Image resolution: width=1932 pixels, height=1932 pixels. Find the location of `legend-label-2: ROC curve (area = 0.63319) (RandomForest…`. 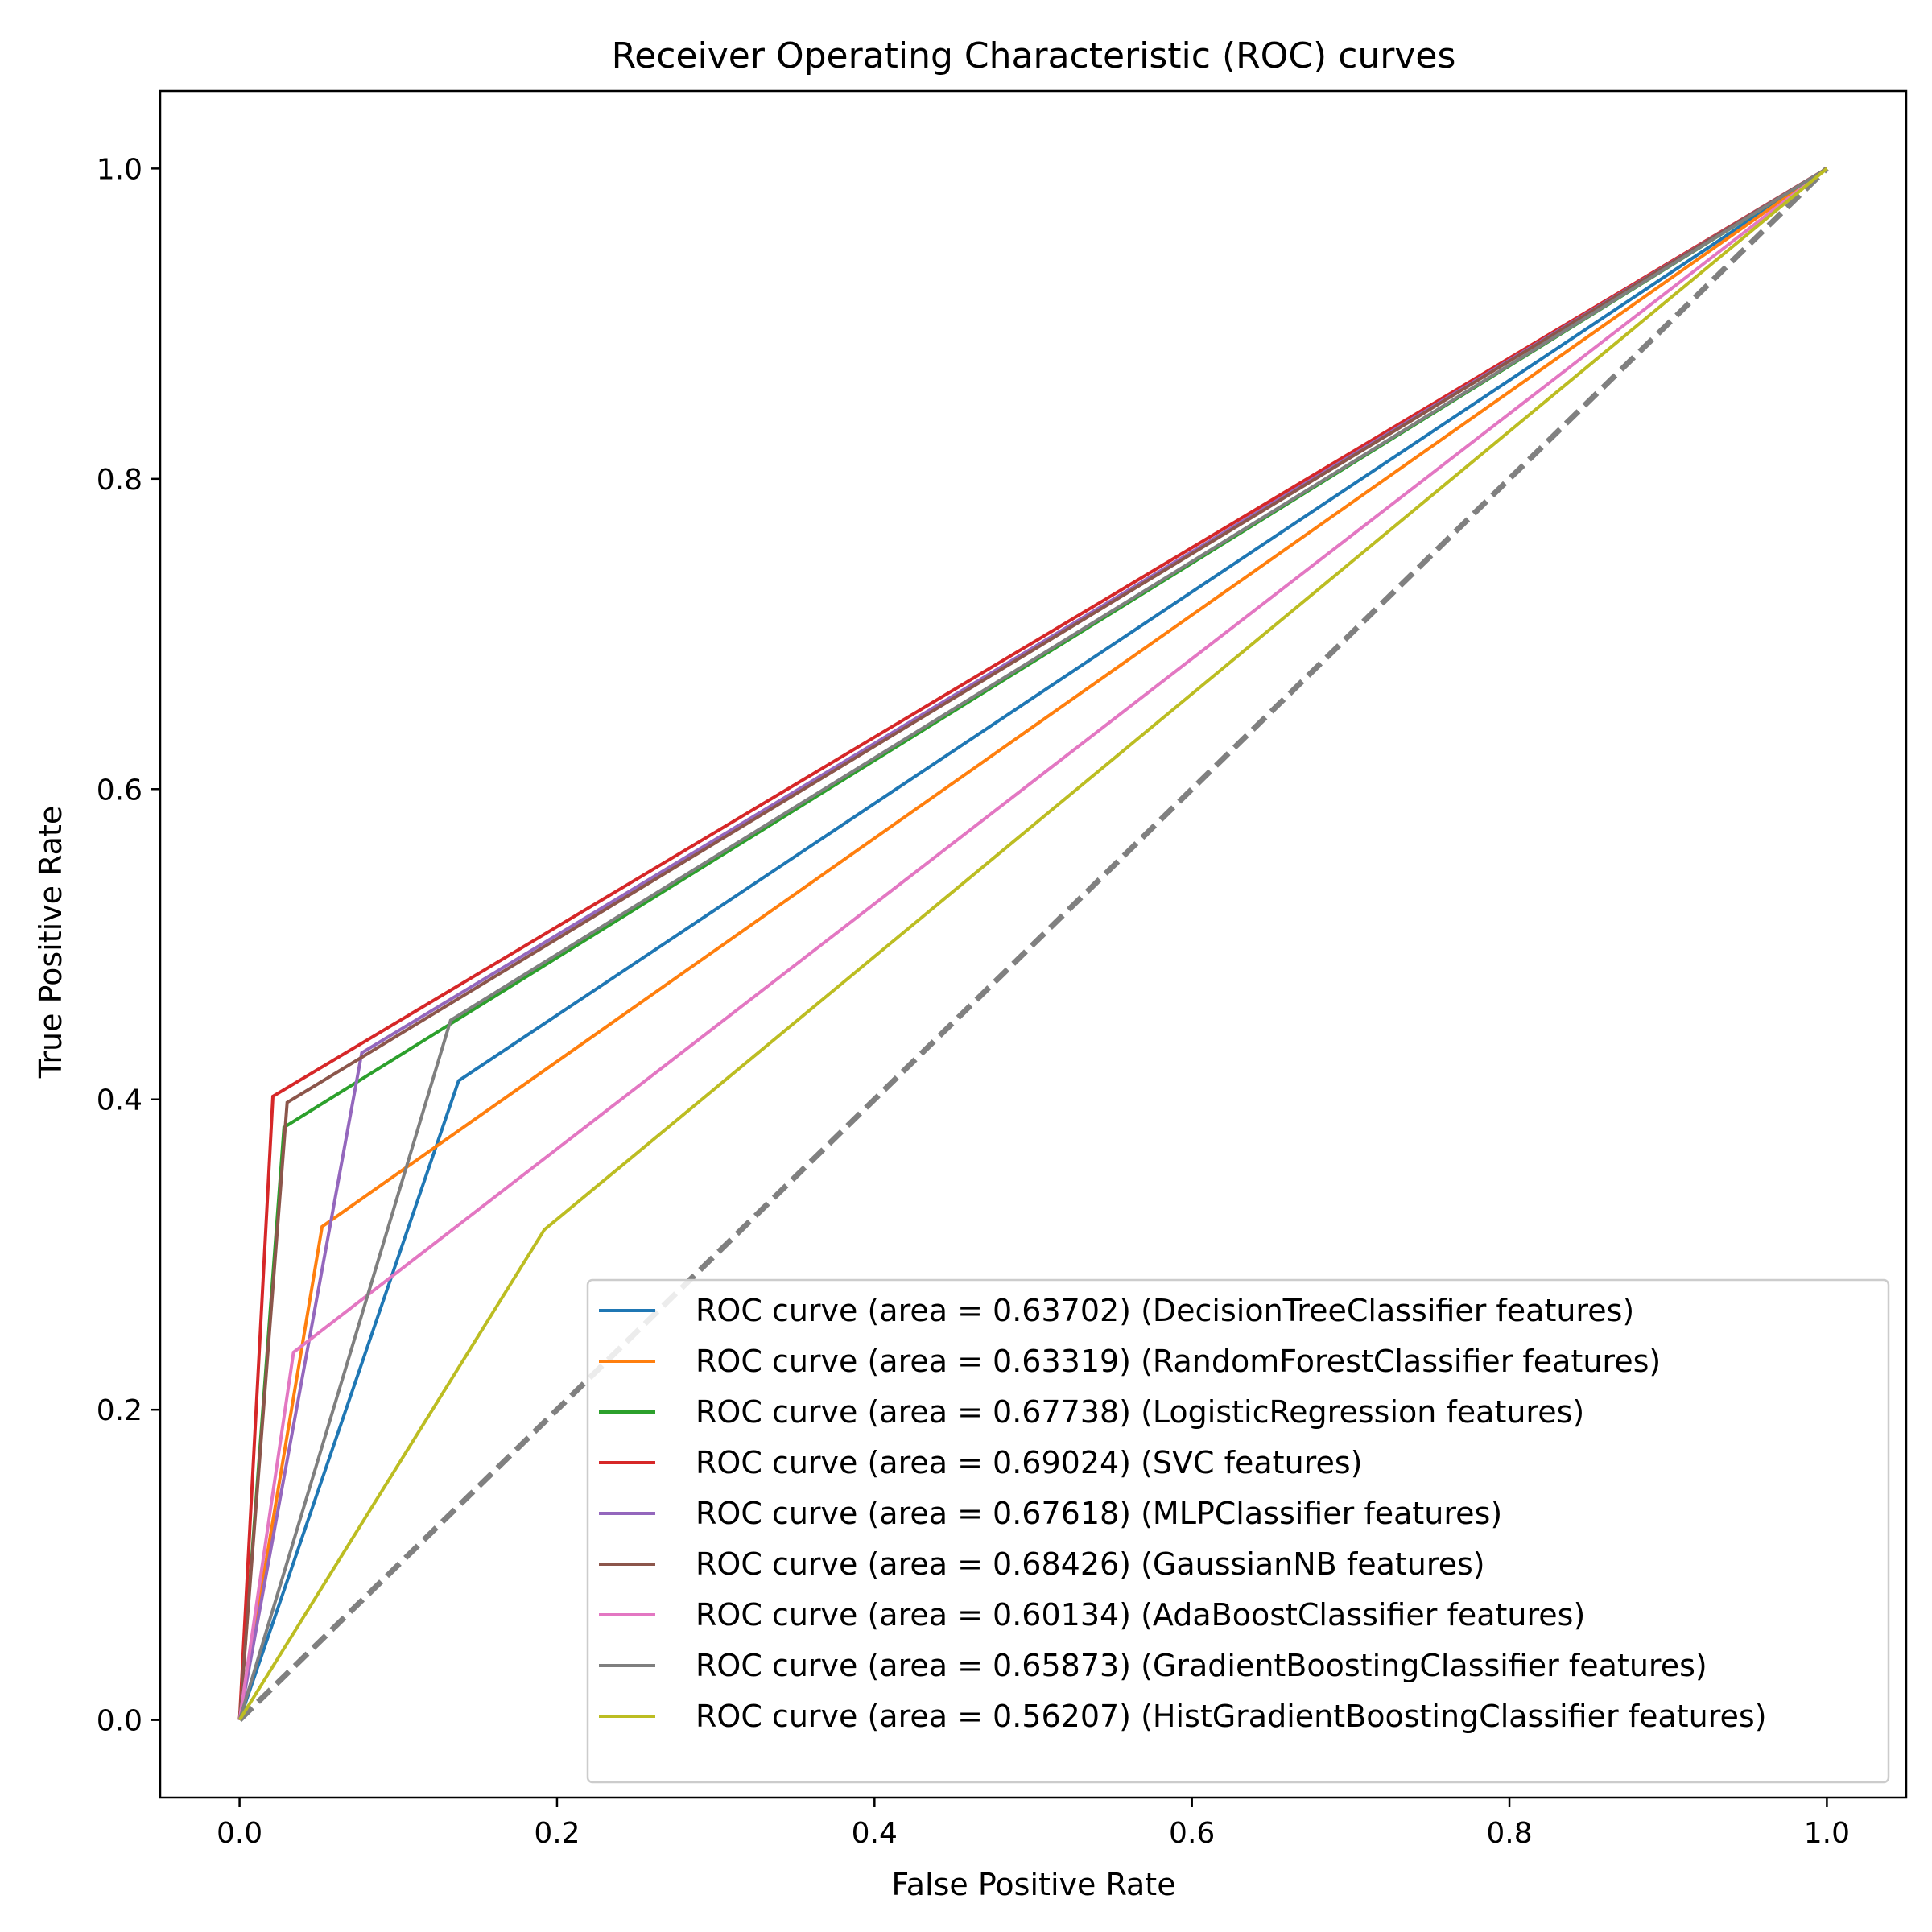

legend-label-2: ROC curve (area = 0.63319) (RandomForest… is located at coordinates (1178, 1361).